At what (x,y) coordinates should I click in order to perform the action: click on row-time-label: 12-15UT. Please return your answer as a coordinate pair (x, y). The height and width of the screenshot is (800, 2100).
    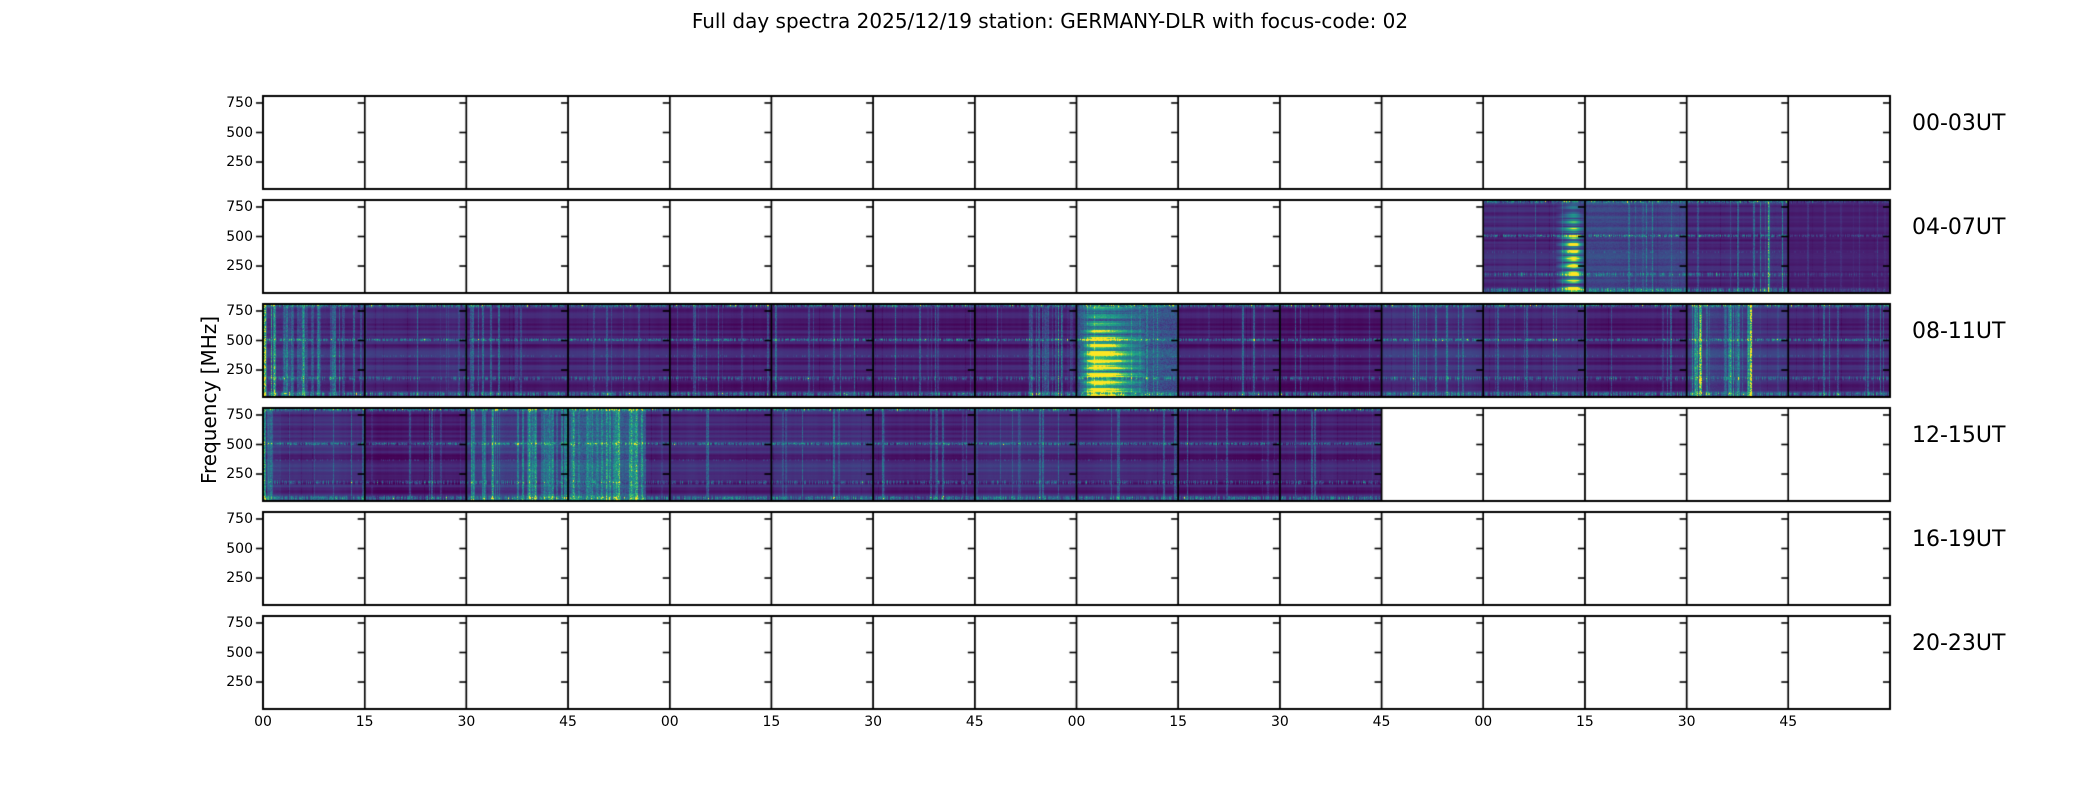
    Looking at the image, I should click on (1959, 435).